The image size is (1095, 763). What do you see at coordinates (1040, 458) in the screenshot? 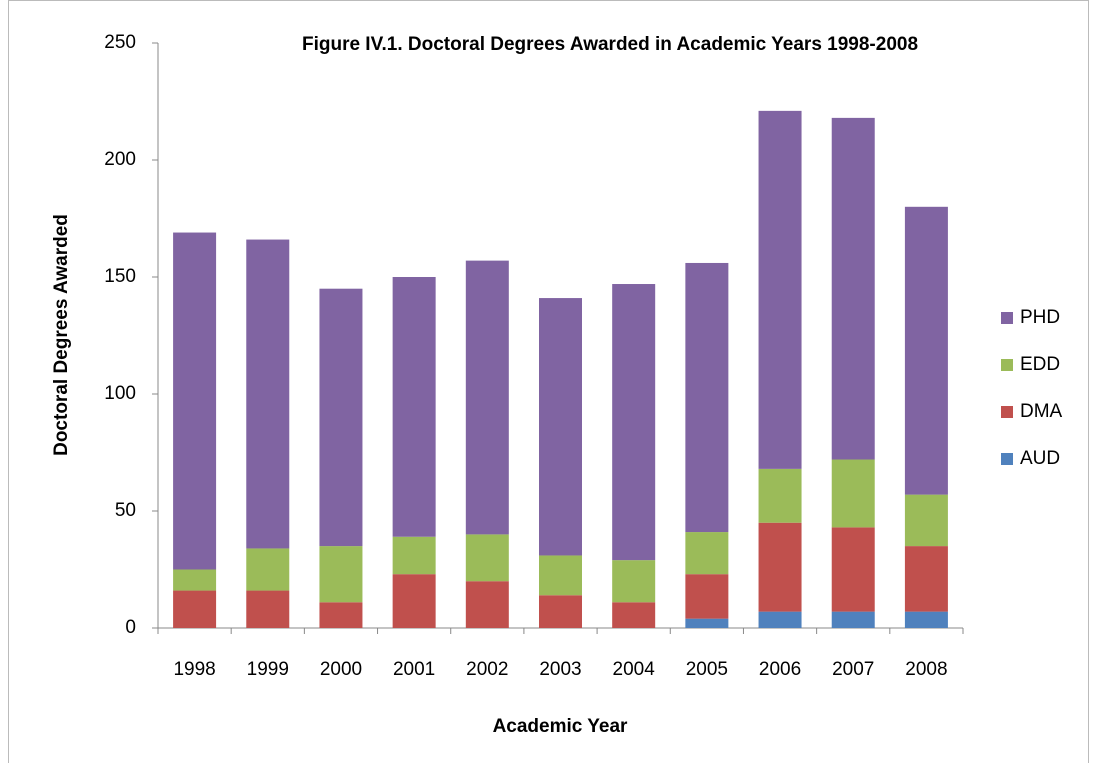
I see `legend-label: AUD` at bounding box center [1040, 458].